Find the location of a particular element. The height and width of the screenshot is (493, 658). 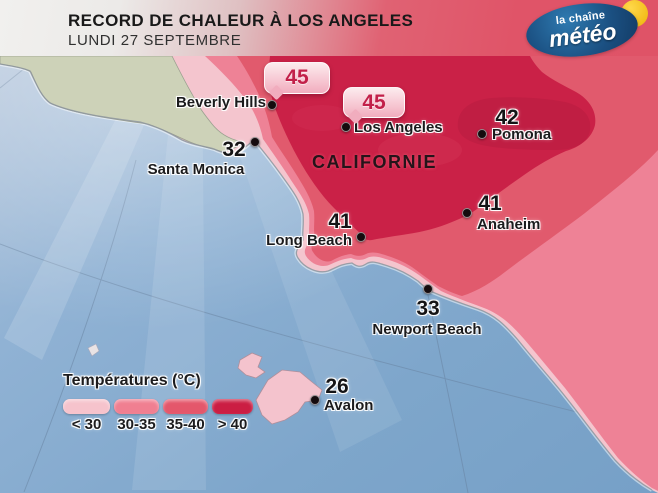

temp-pomona: 42 is located at coordinates (507, 117).